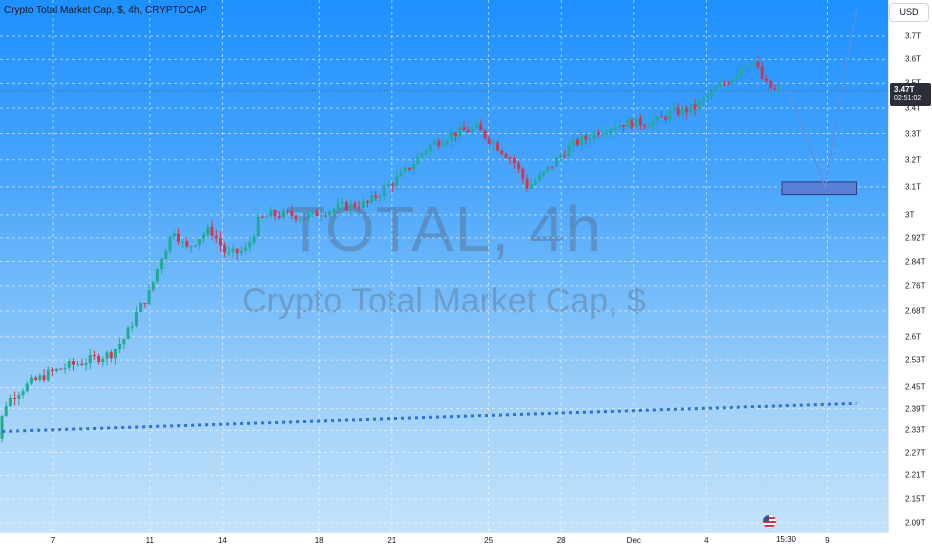  Describe the element at coordinates (915, 523) in the screenshot. I see `price-tick-label: 2.09T` at that location.